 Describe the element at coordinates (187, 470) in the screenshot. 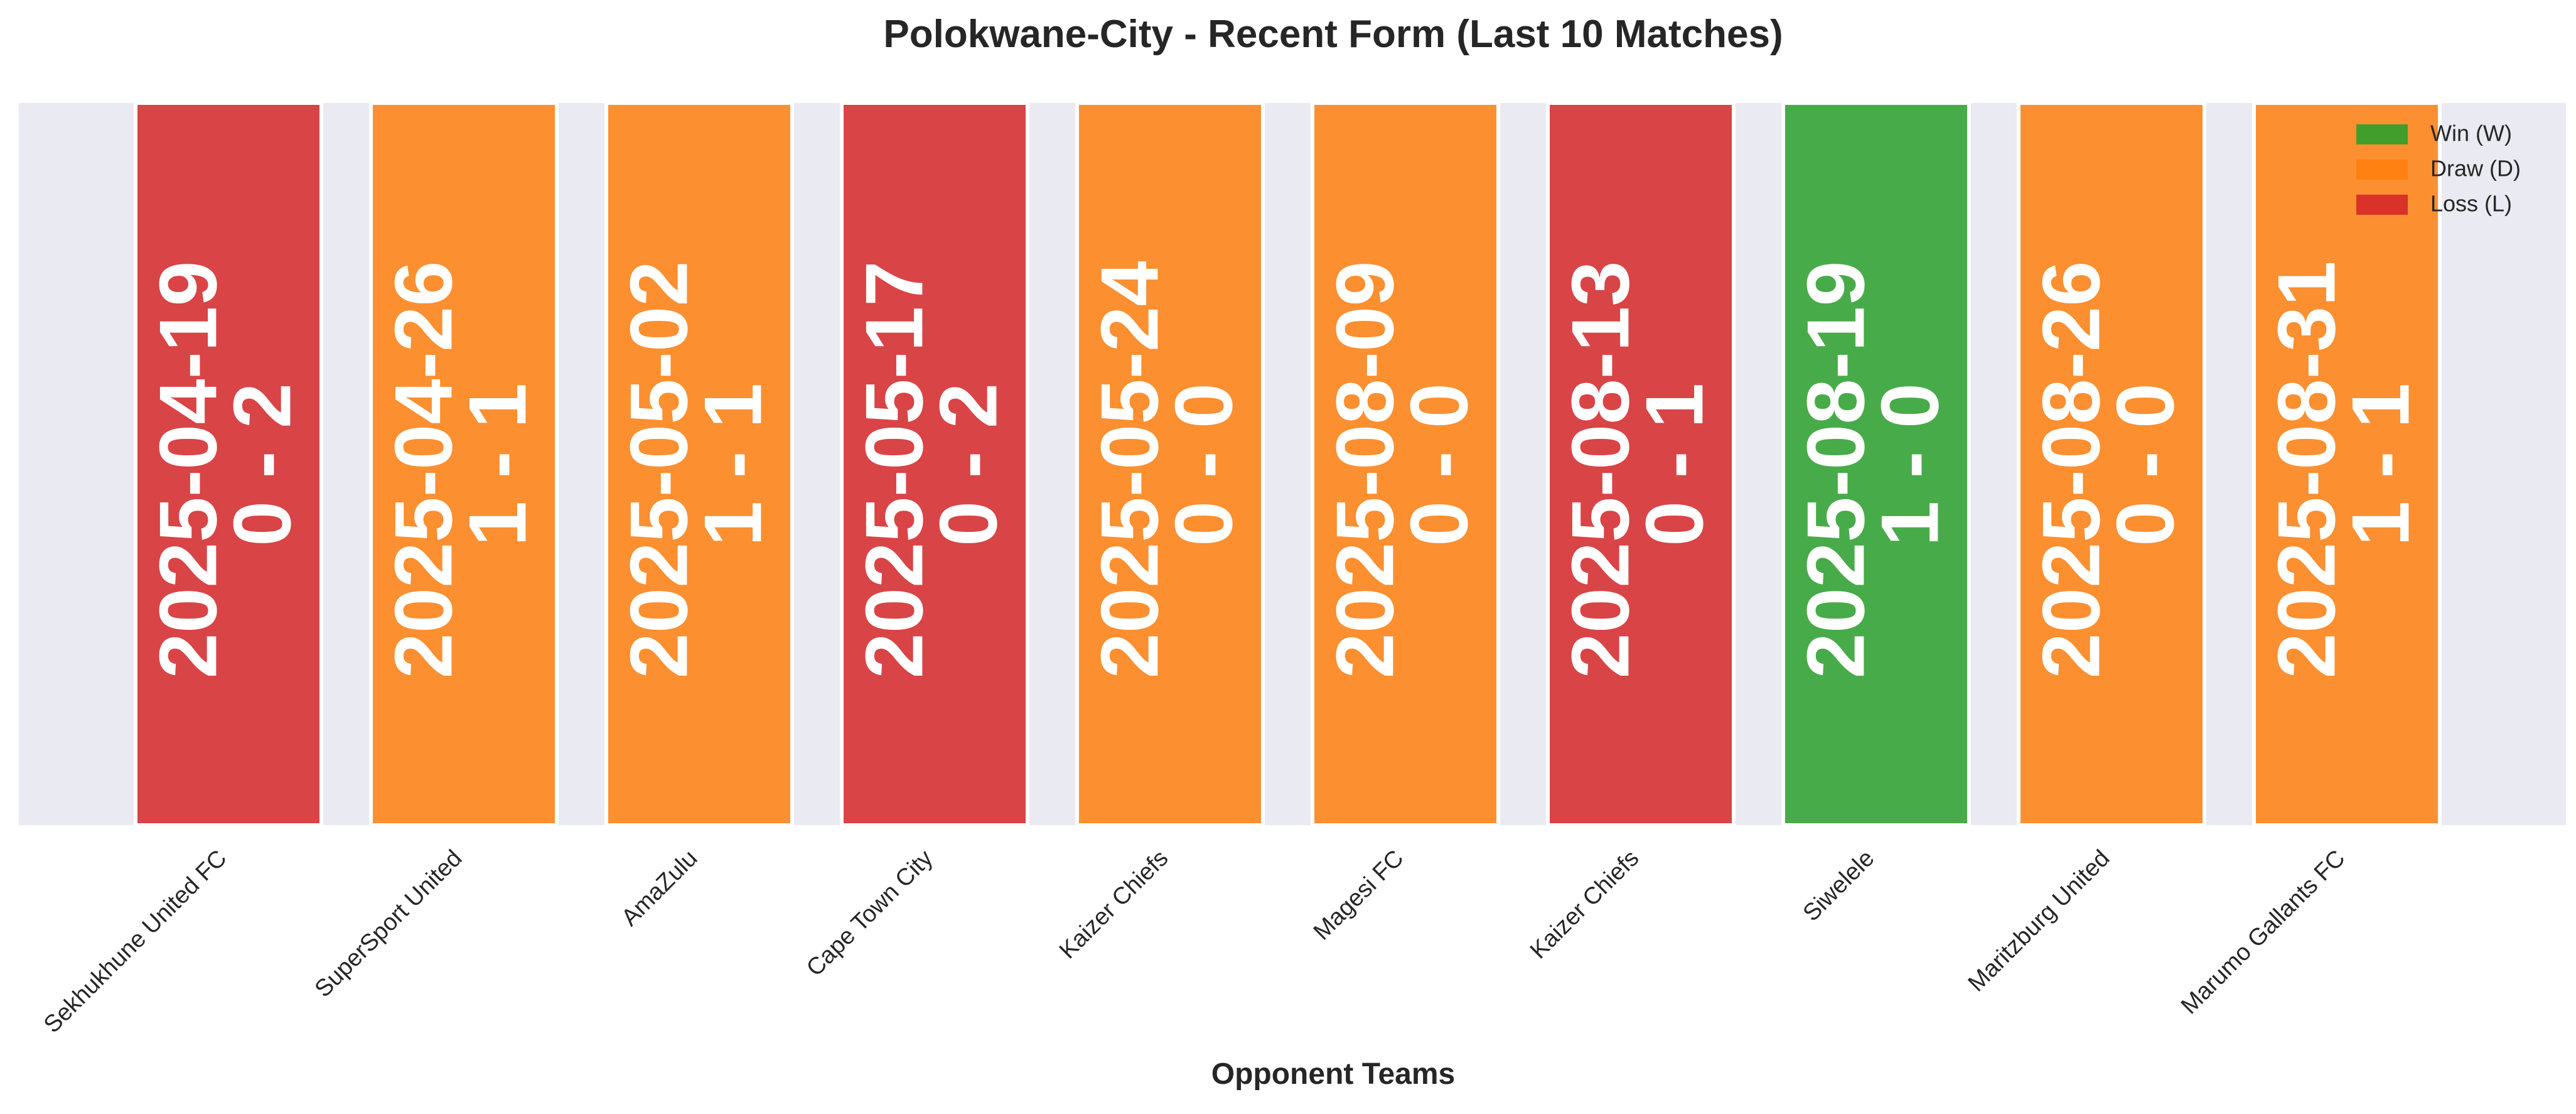

I see `bar-date-label: 2025-04-19` at that location.